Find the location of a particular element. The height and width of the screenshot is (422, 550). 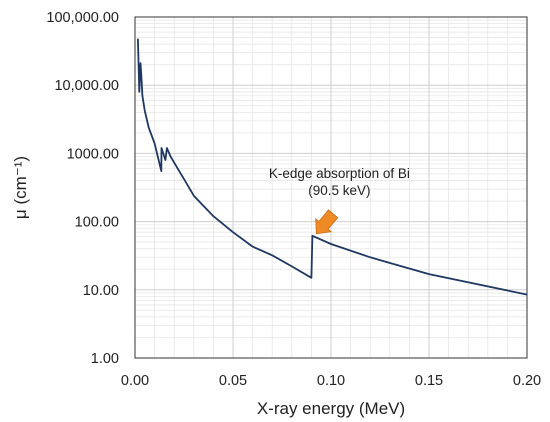

x-tick-label: 0.10 is located at coordinates (331, 381).